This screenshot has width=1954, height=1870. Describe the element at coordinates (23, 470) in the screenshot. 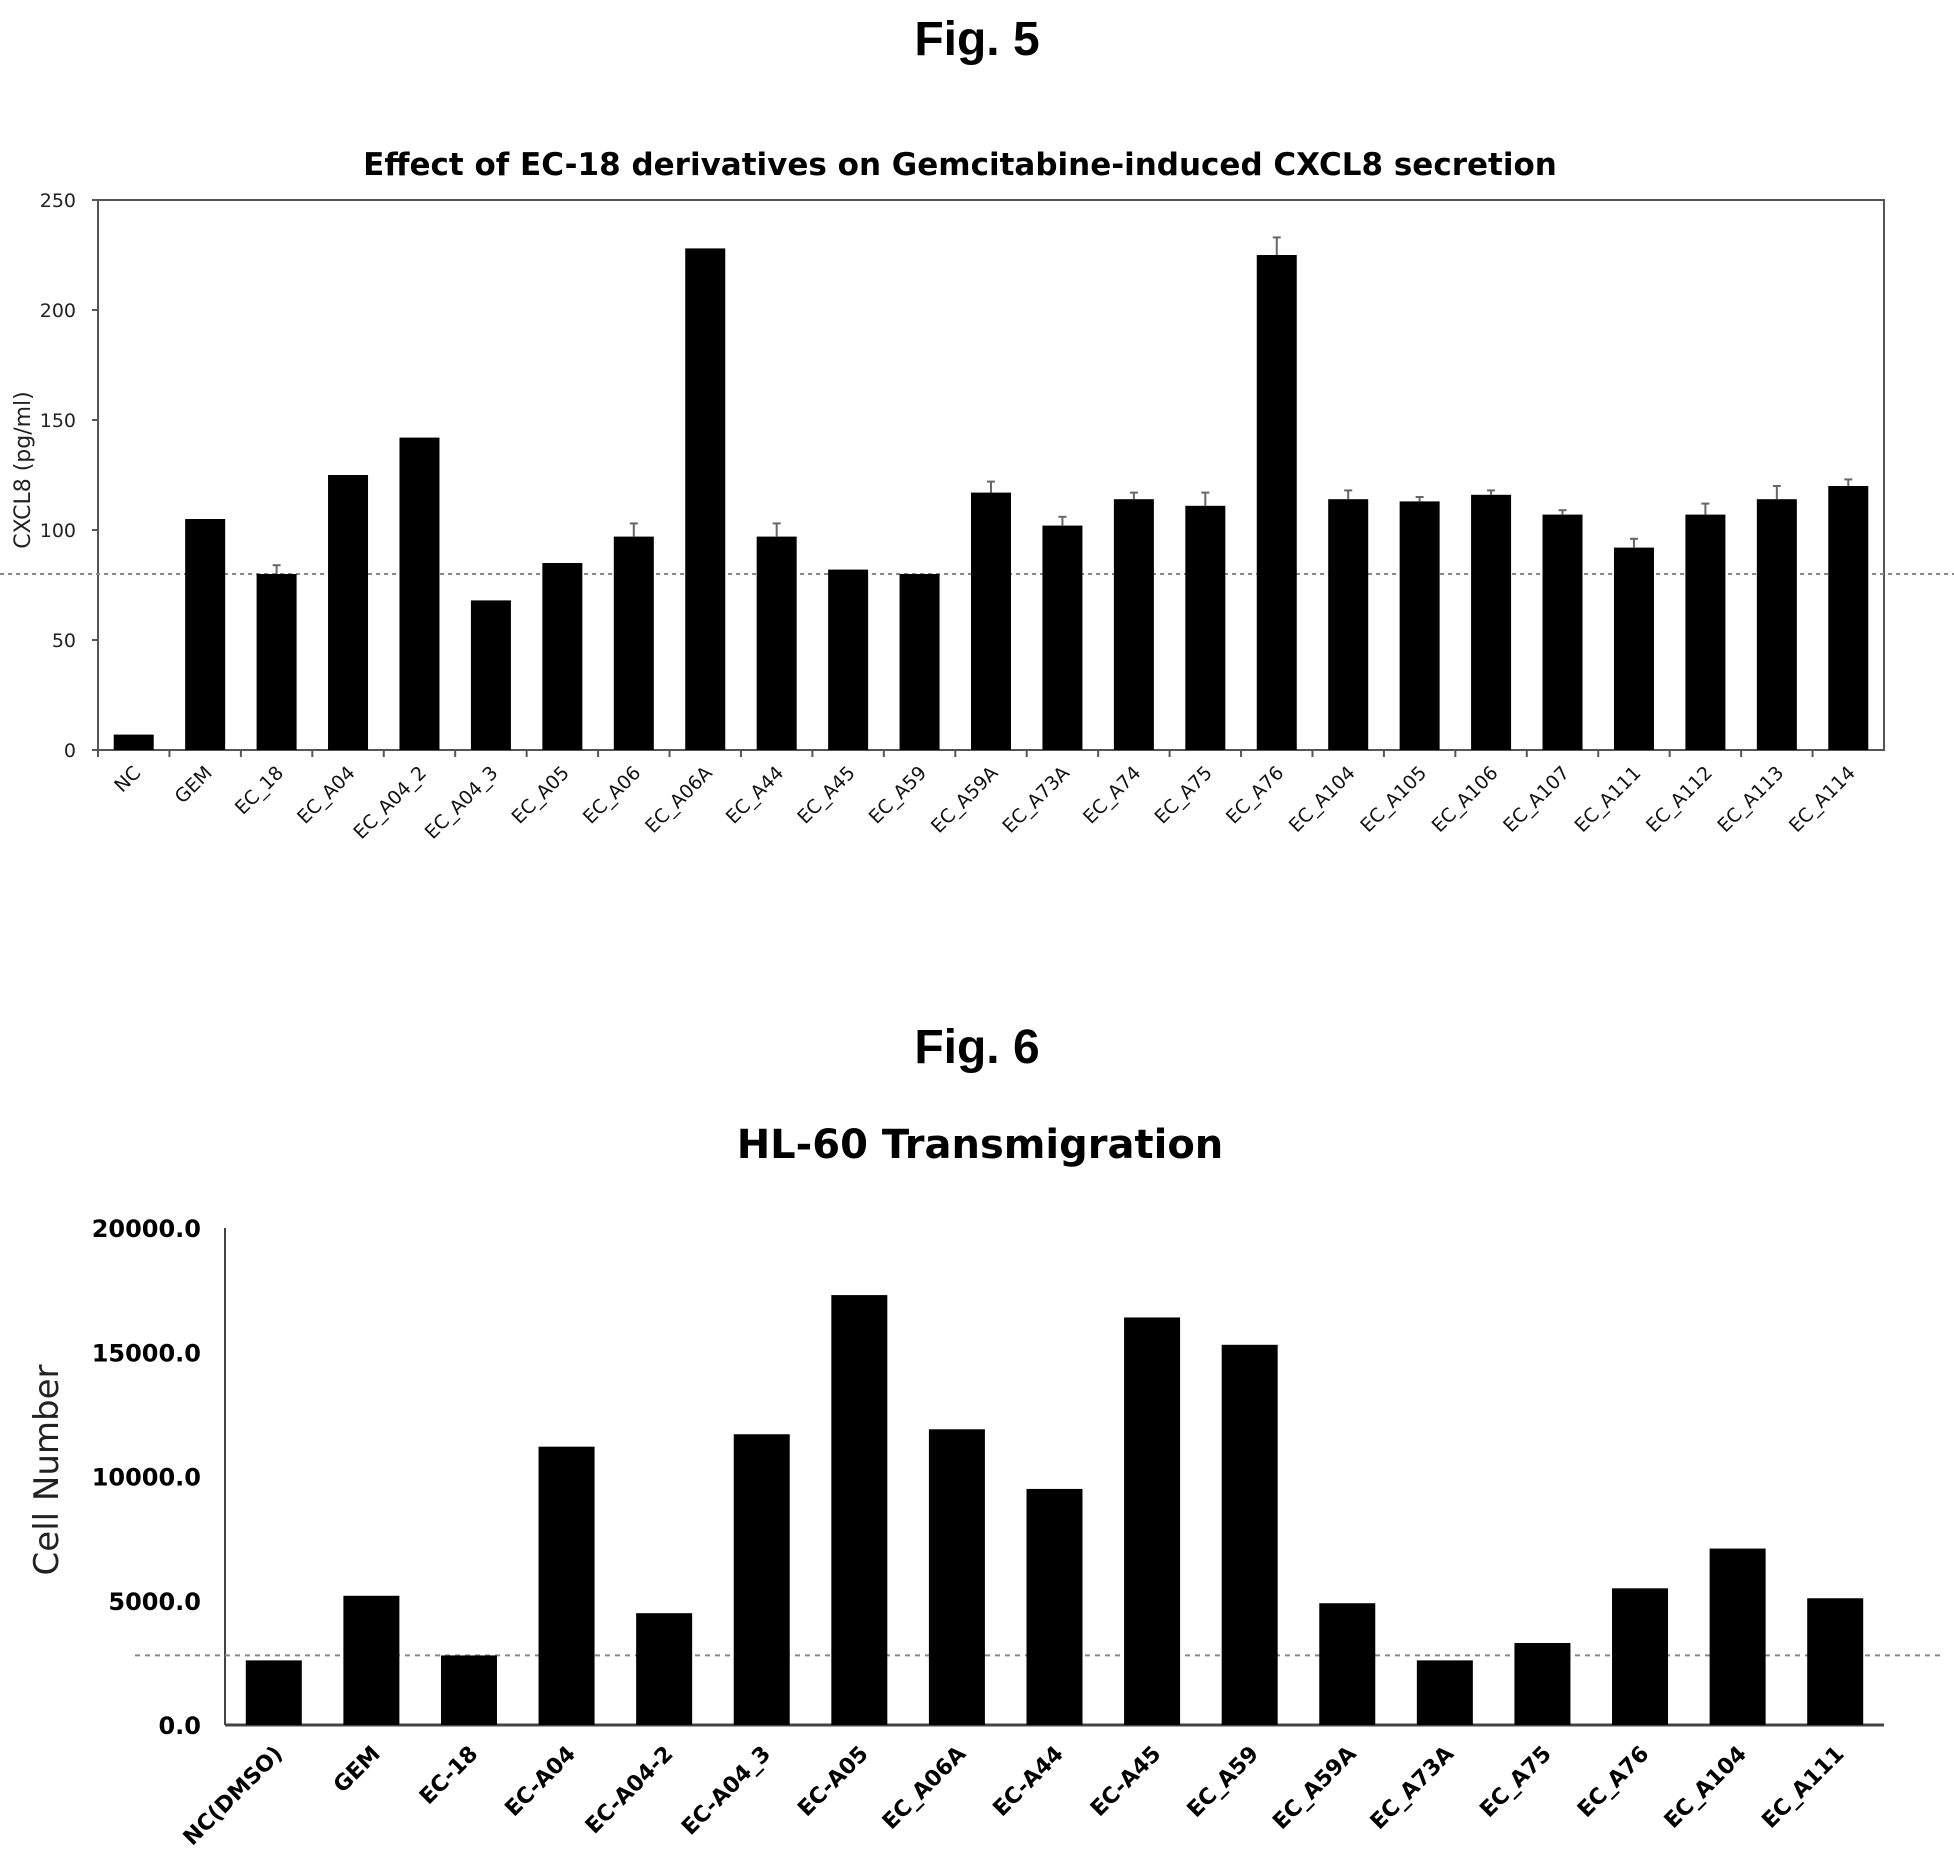

I see `chart1-y-axis-label: CXCL8 (pg/ml)` at that location.